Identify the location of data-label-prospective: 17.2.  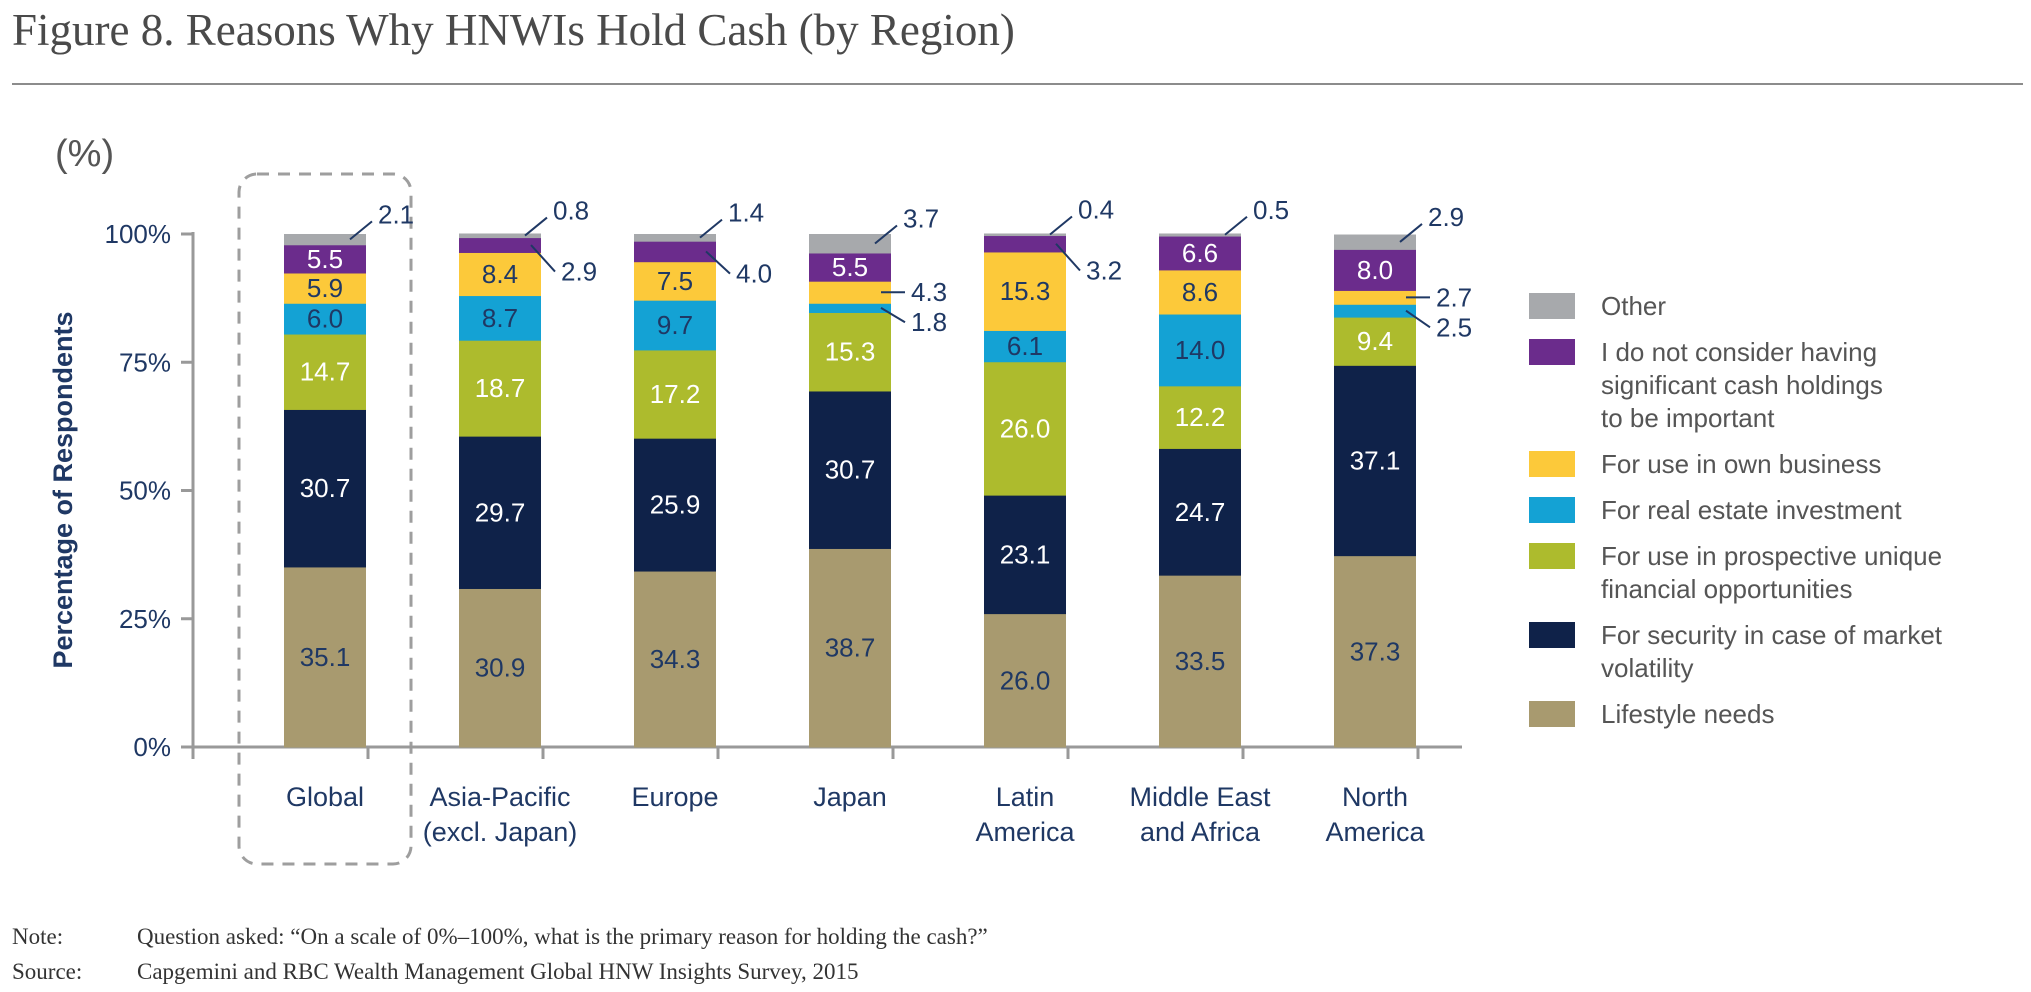
(675, 394).